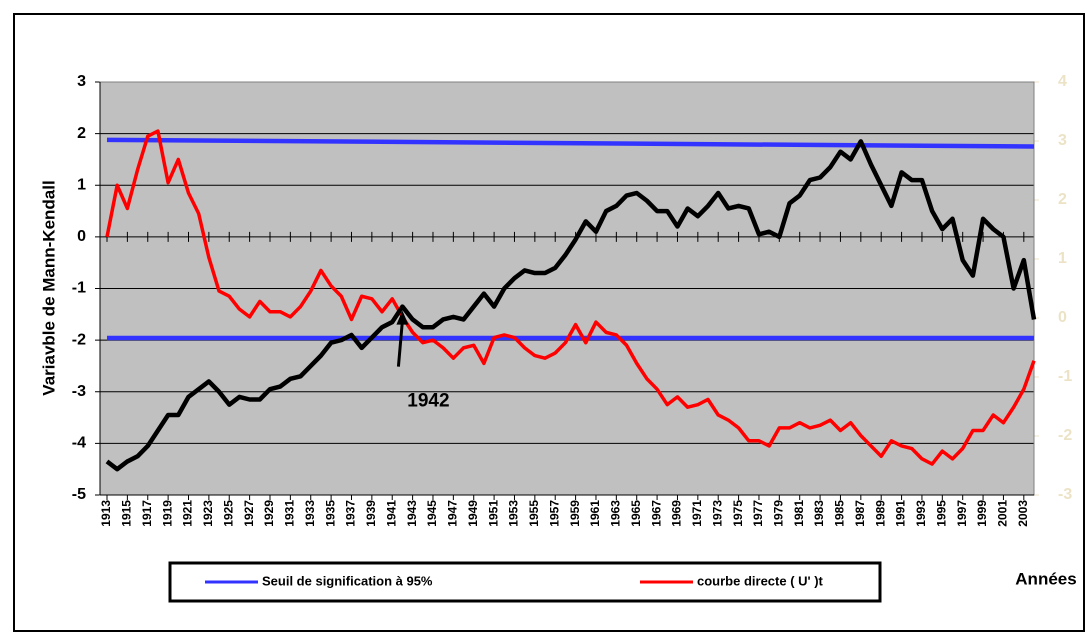 The image size is (1088, 635). What do you see at coordinates (400, 343) in the screenshot?
I see `annotation-arrow` at bounding box center [400, 343].